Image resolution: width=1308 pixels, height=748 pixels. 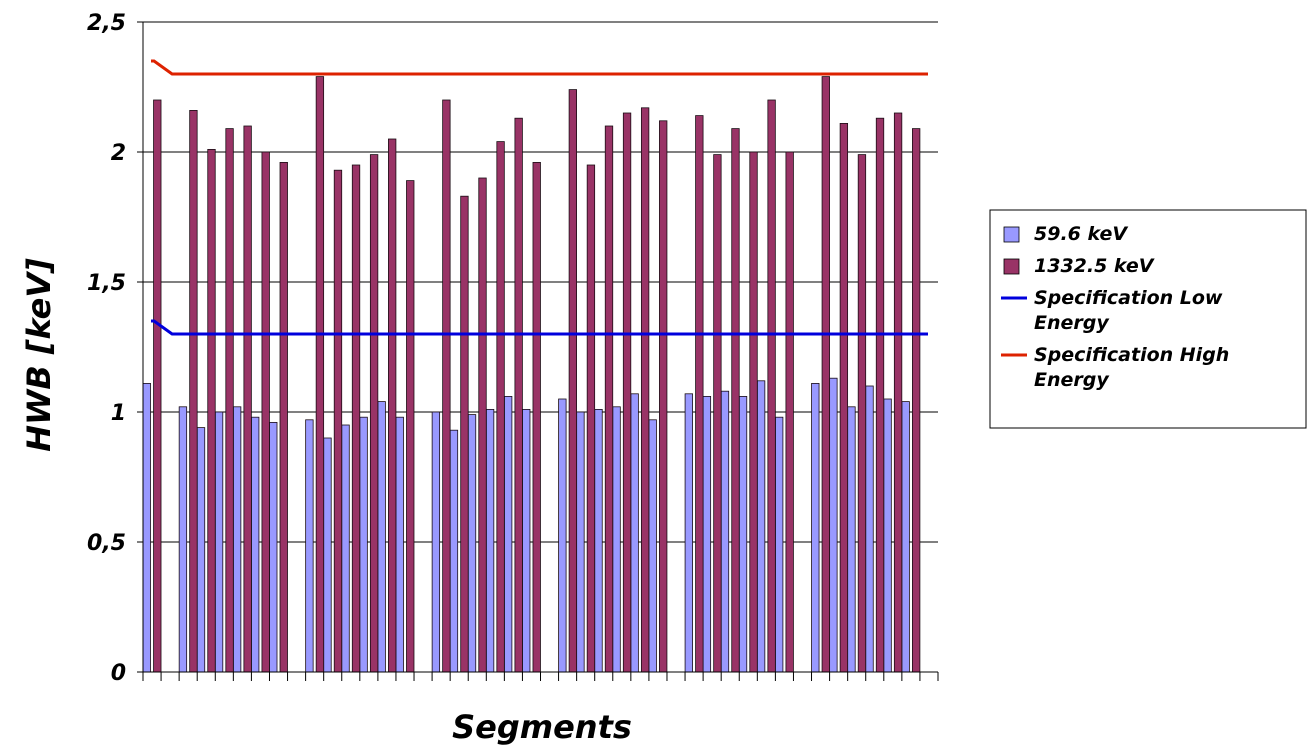 I want to click on legend-label: 1332.5 keV, so click(x=1094, y=266).